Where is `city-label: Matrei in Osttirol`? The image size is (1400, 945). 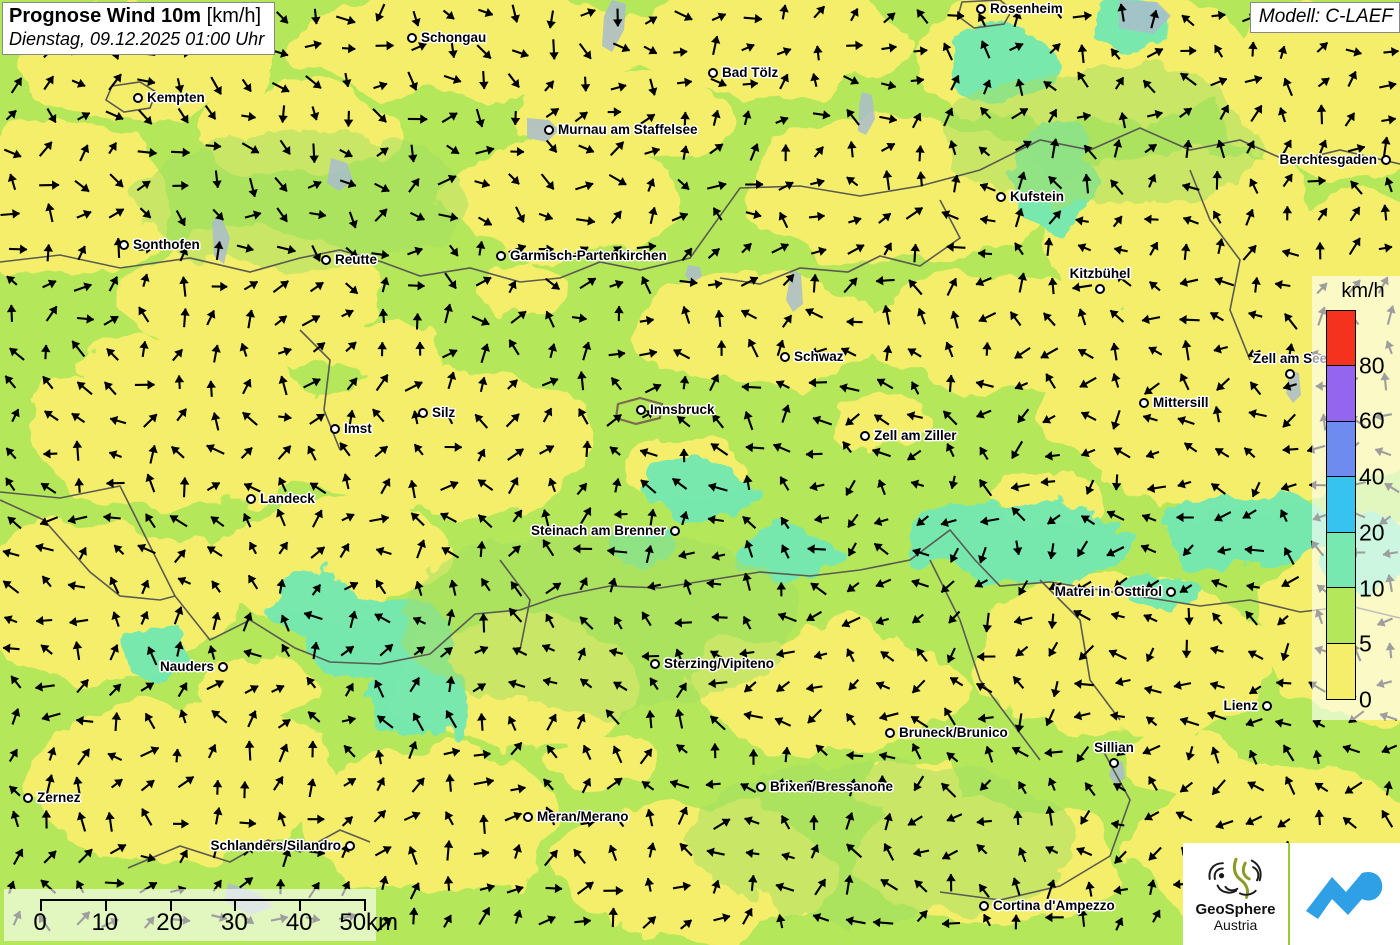
city-label: Matrei in Osttirol is located at coordinates (1108, 591).